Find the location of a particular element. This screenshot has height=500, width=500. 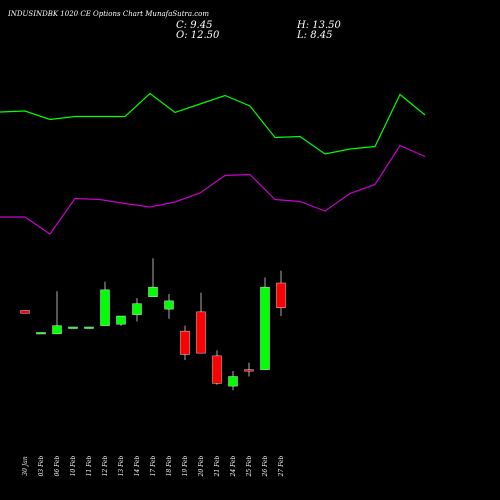

candlestick-series is located at coordinates (153, 324).